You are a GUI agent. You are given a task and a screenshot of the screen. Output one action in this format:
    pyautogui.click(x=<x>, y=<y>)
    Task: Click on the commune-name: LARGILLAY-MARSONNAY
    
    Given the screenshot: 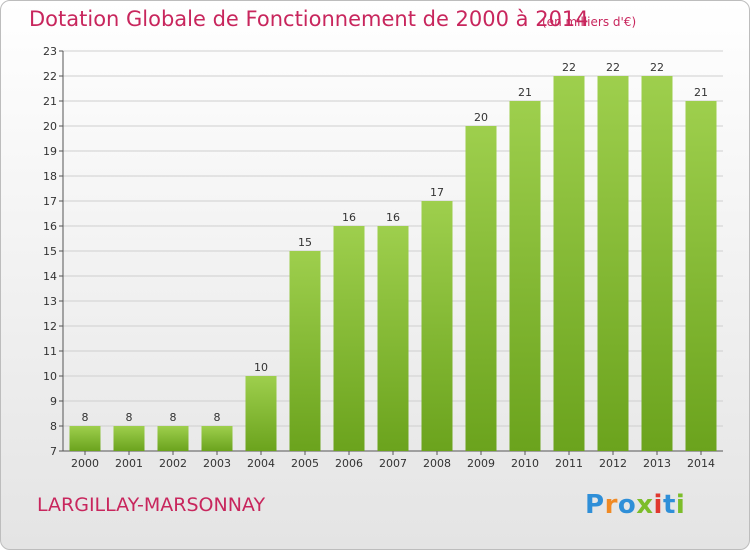 What is the action you would take?
    pyautogui.click(x=151, y=505)
    